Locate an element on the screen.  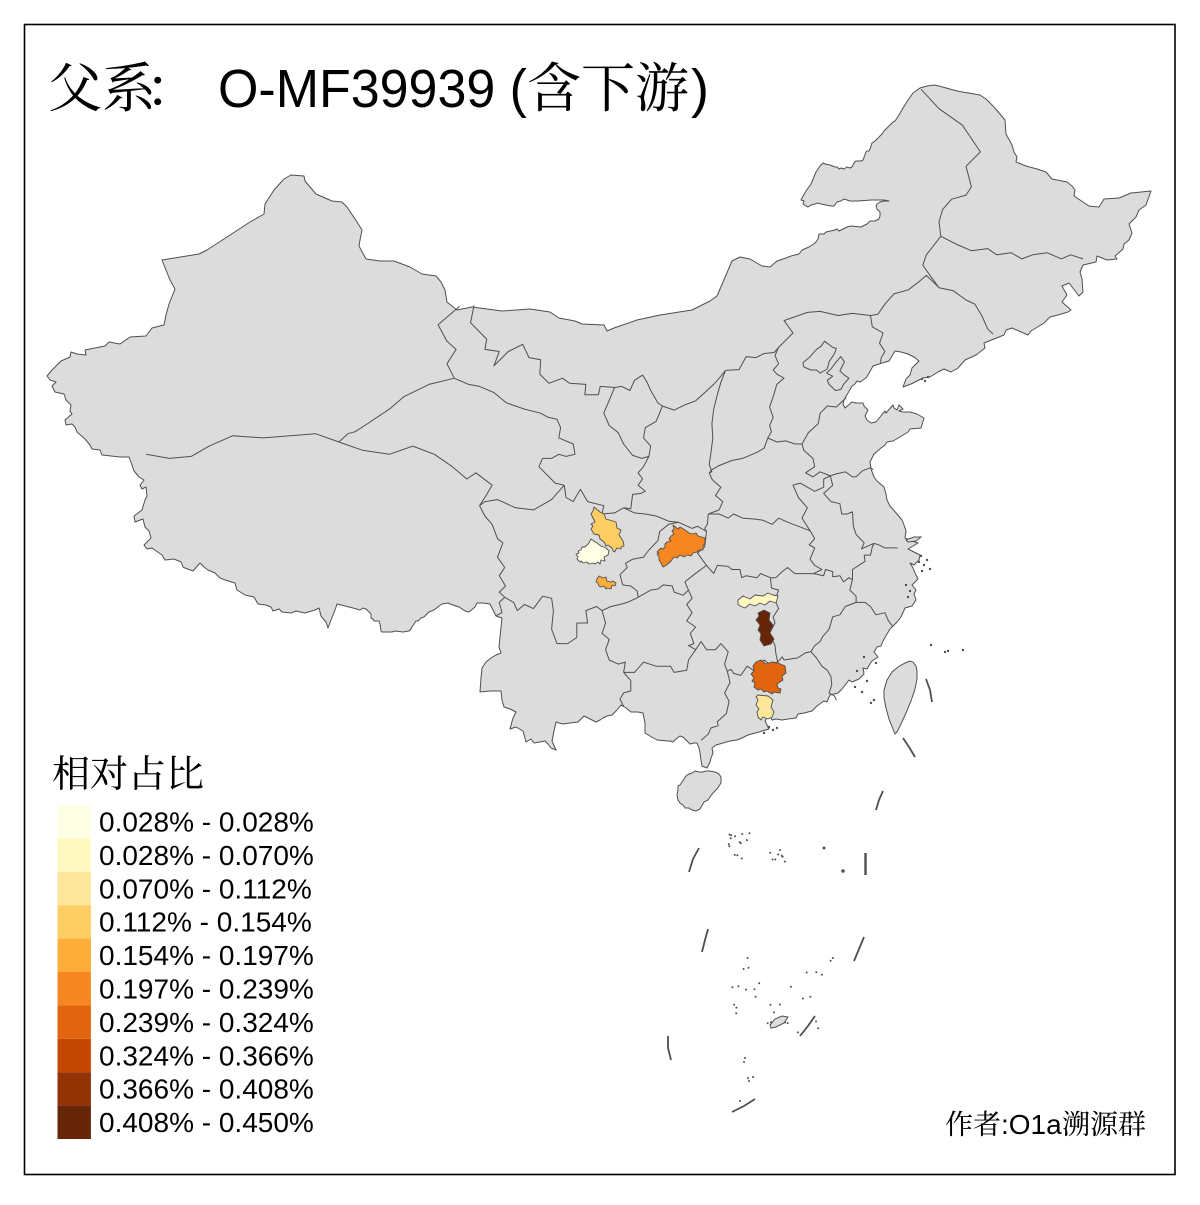
svg-text: 0.154% - 0.197% is located at coordinates (206, 955).